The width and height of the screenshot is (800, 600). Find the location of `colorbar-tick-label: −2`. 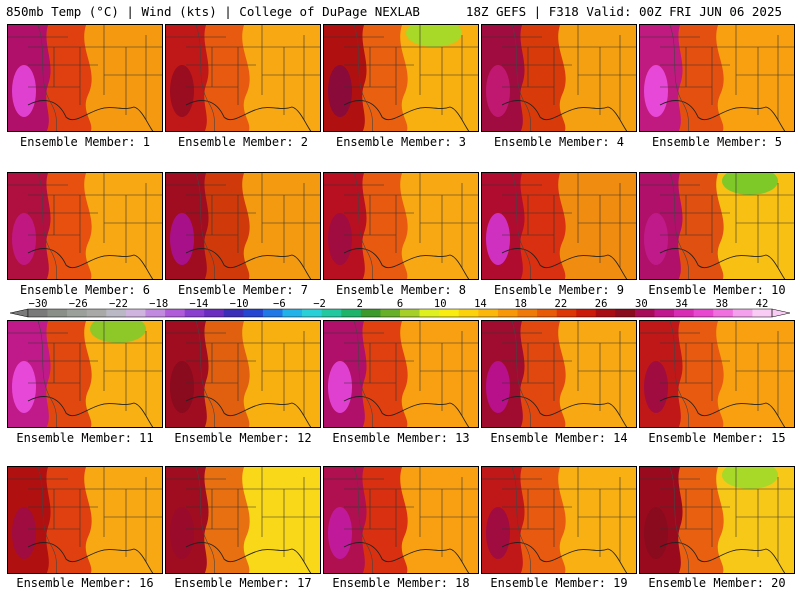

colorbar-tick-label: −2 is located at coordinates (319, 304).